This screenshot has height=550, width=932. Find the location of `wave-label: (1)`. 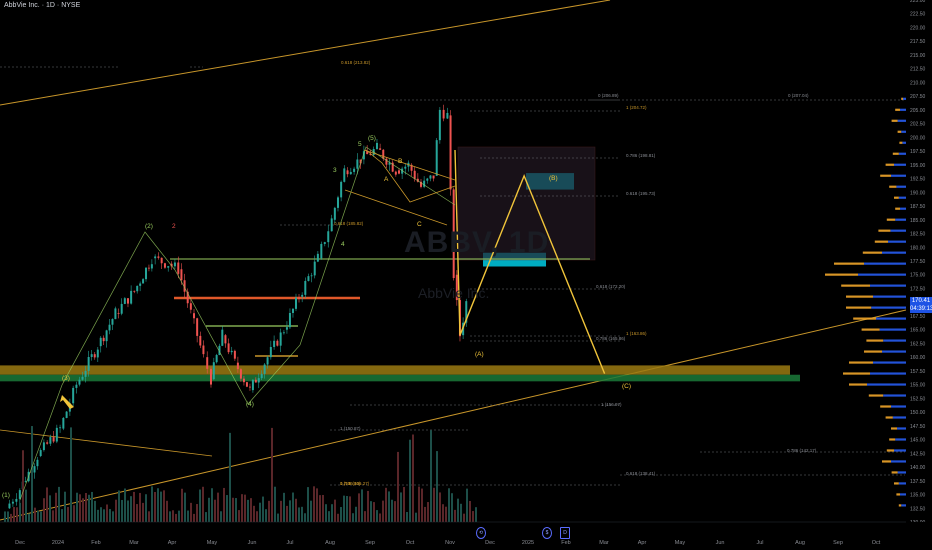

wave-label: (1) is located at coordinates (6, 495).